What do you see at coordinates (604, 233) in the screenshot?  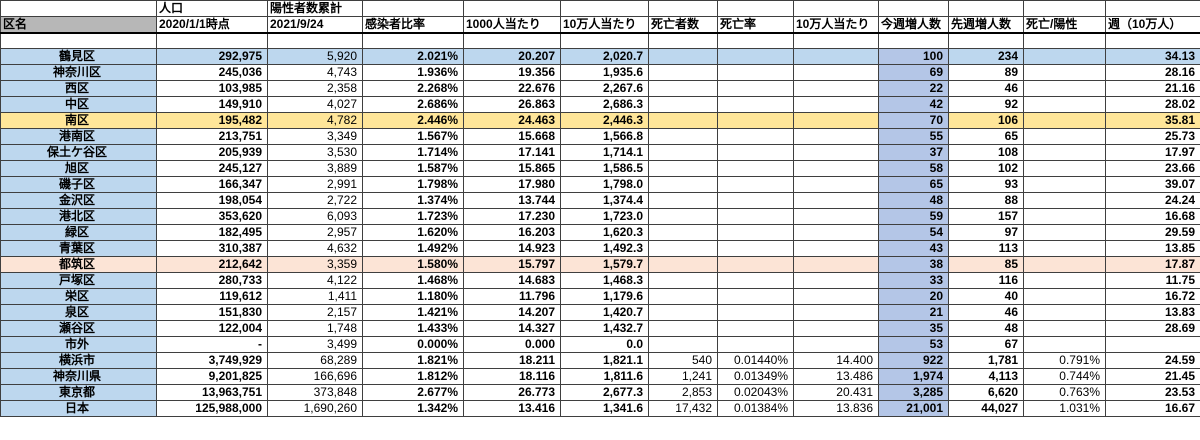 I see `per-100k-cell: 1,620.3` at bounding box center [604, 233].